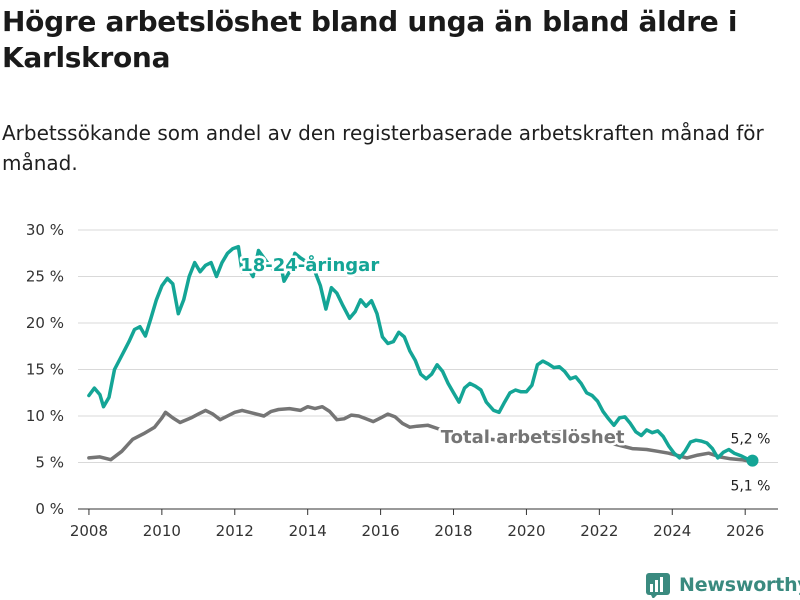 This screenshot has height=600, width=800. I want to click on newsworthy-logo: Newsworthy, so click(722, 585).